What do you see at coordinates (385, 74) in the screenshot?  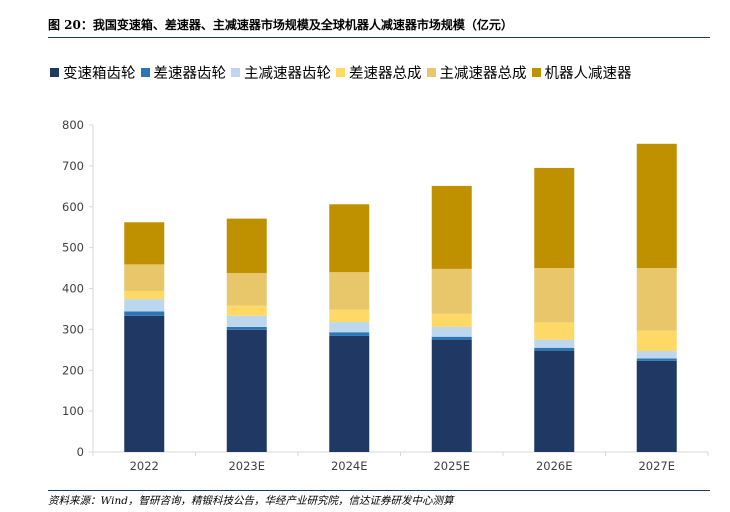 I see `legend-label: 差速器总成` at bounding box center [385, 74].